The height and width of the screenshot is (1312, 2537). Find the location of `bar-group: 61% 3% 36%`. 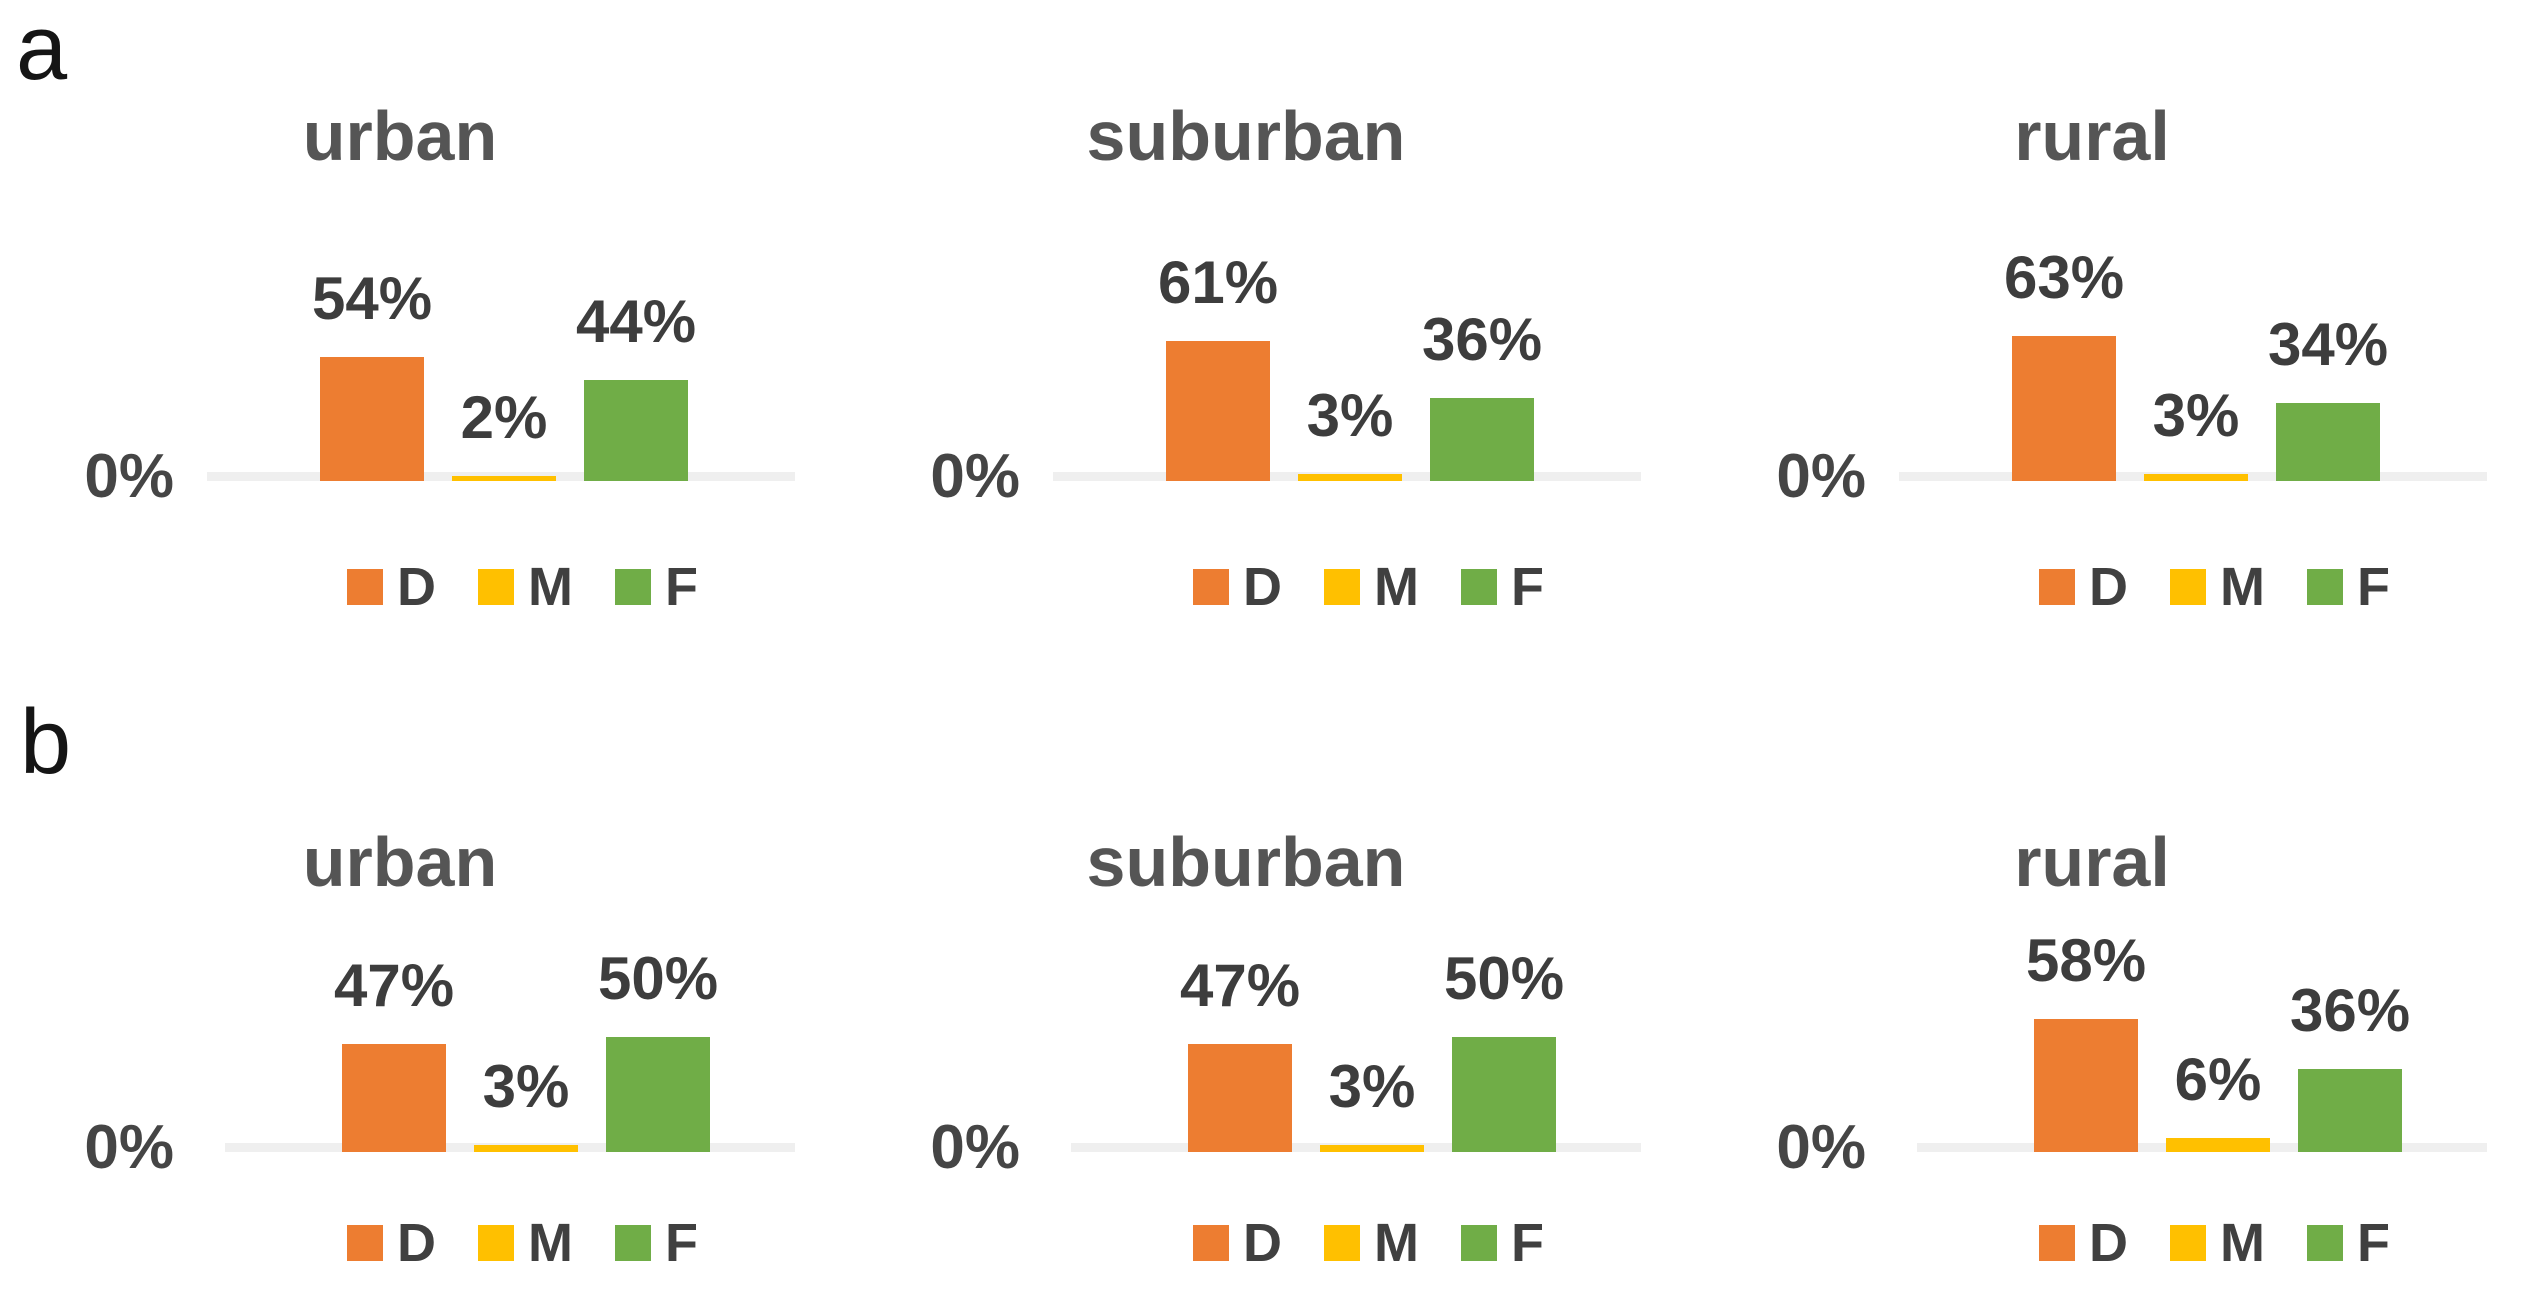

bar-group: 61% 3% 36% is located at coordinates (1350, 240).